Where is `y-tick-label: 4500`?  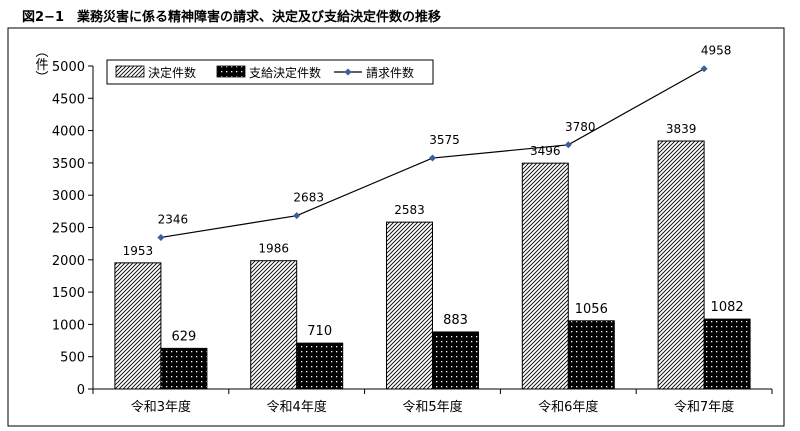
y-tick-label: 4500 is located at coordinates (68, 99).